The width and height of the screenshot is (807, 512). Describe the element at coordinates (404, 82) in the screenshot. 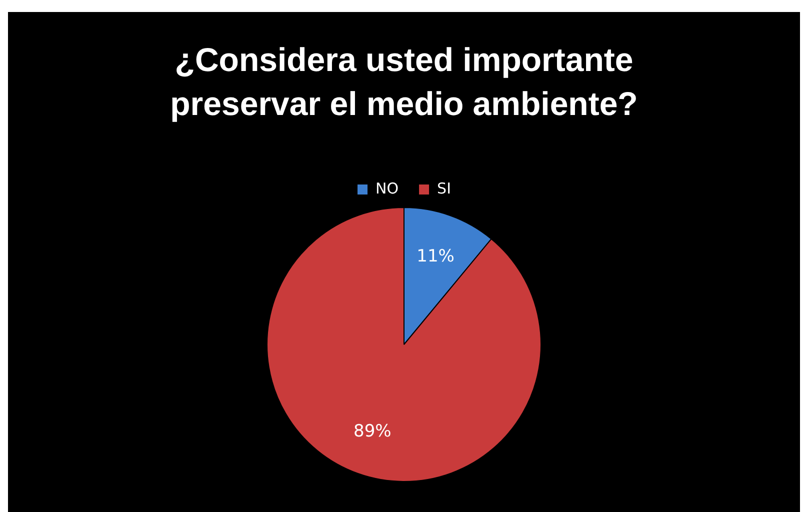

I see `chart-title: ¿Considera usted importante preservar el medio ambiente?` at that location.